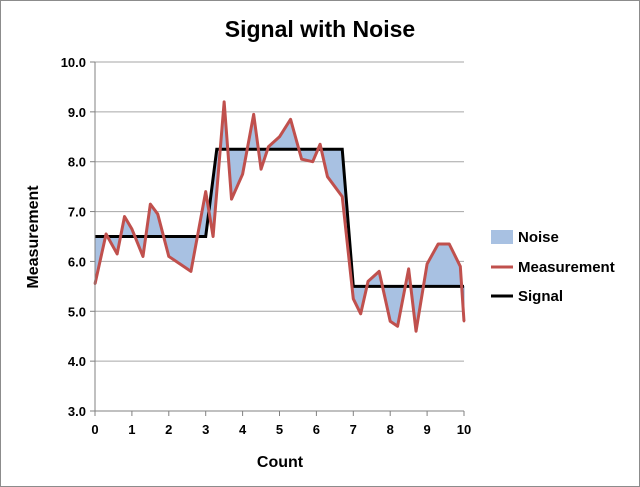 This screenshot has height=487, width=640. Describe the element at coordinates (353, 429) in the screenshot. I see `x-tick-label: 7` at that location.